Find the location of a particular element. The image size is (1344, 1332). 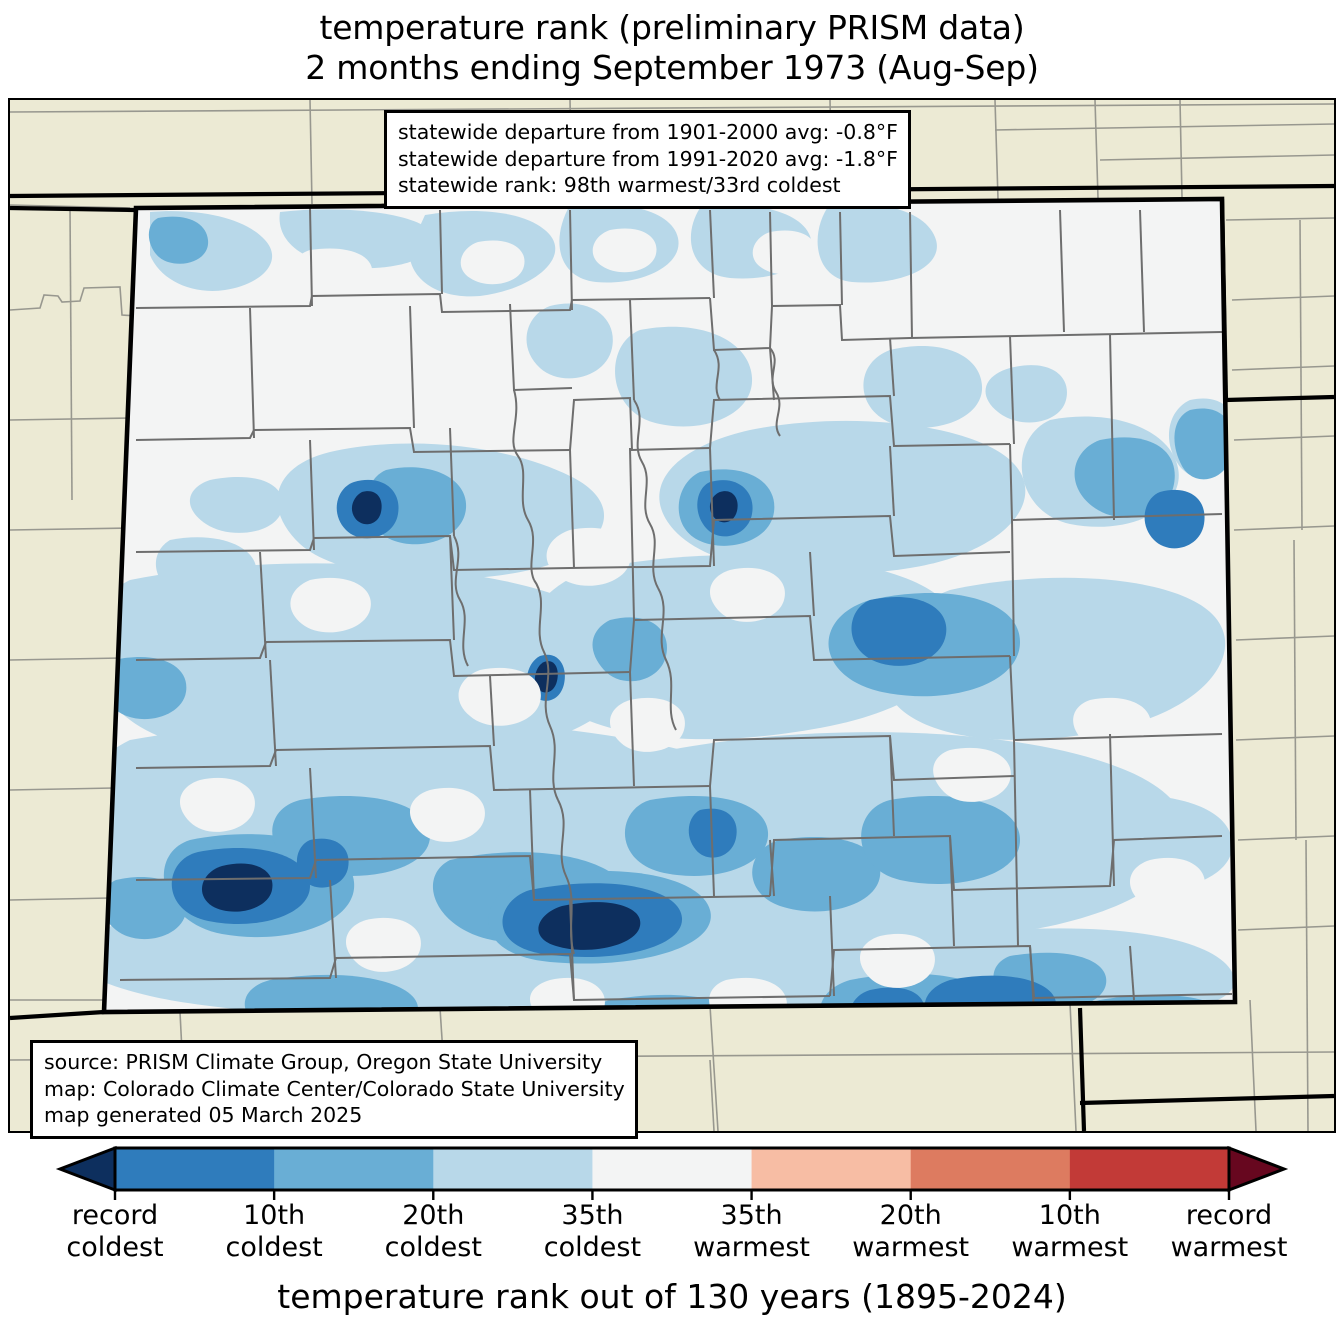

colorbar-label-8-top: record is located at coordinates (1229, 1215).